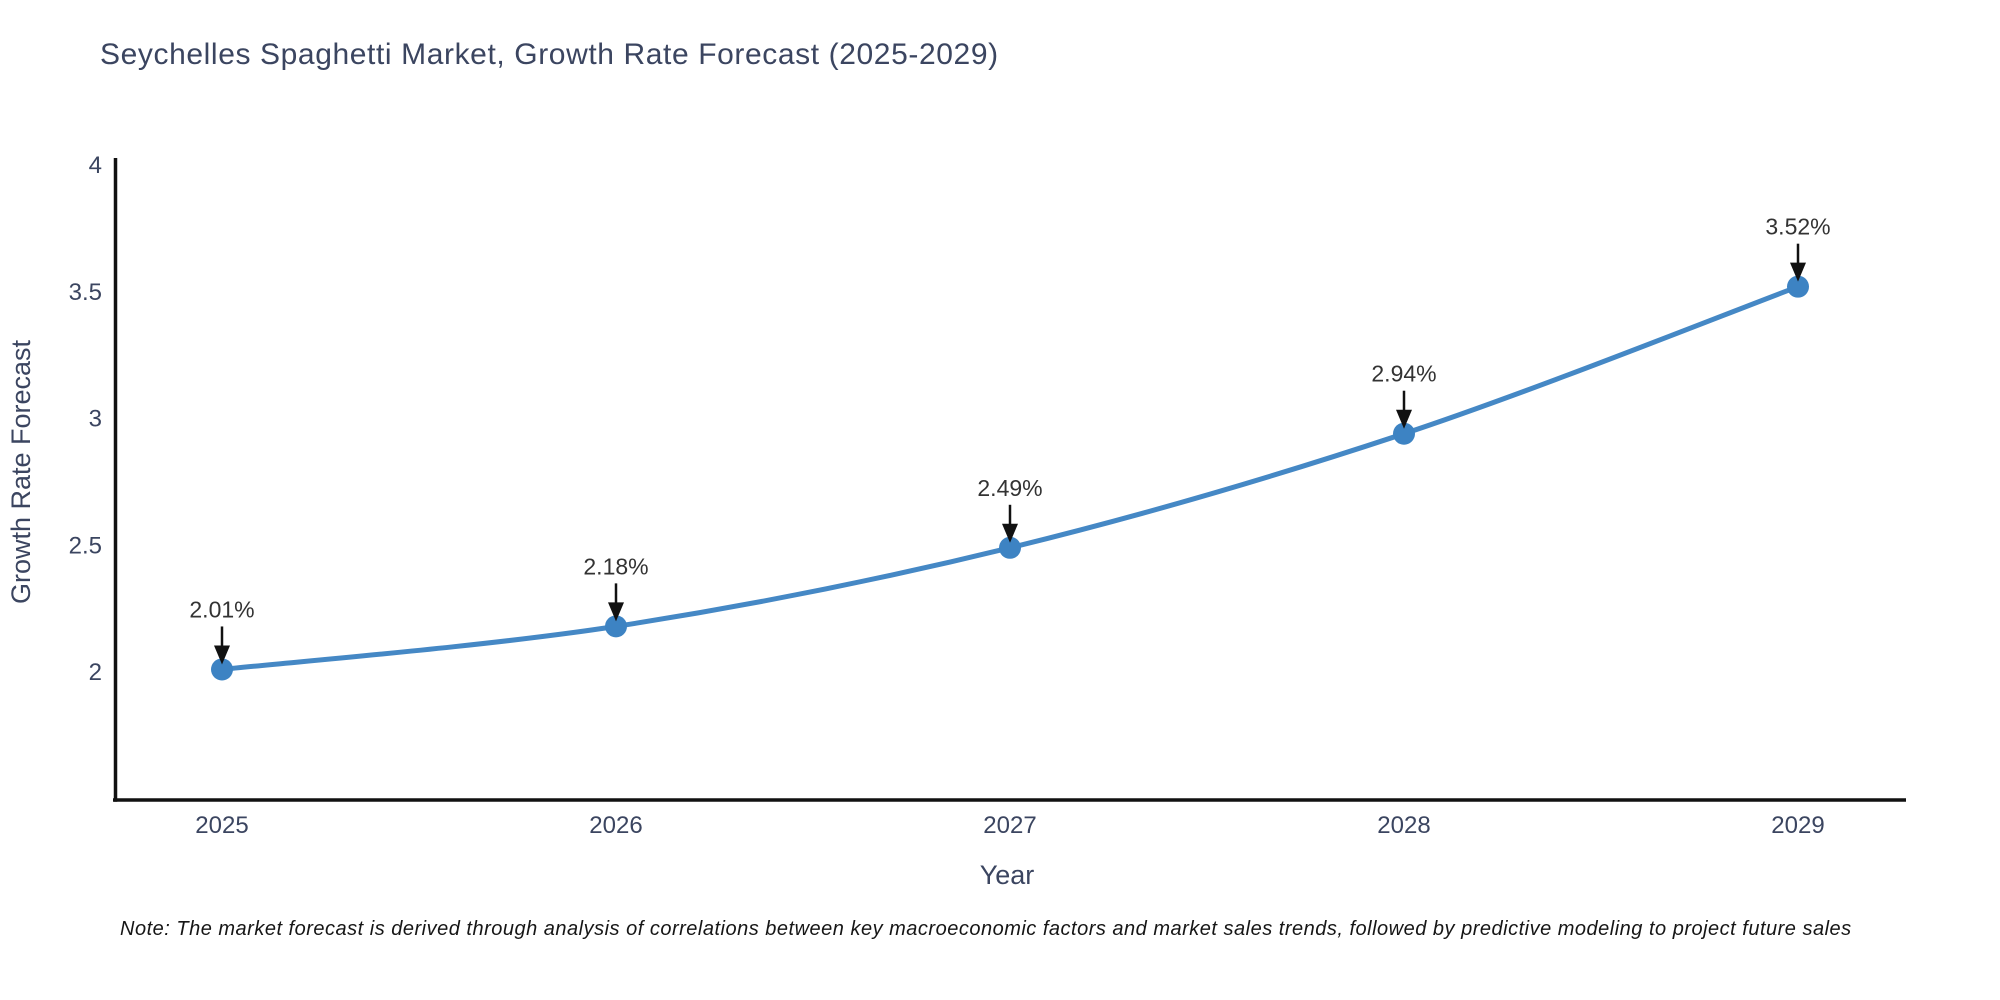 This screenshot has width=2000, height=1000. I want to click on y-tick-label: 3.5, so click(85, 292).